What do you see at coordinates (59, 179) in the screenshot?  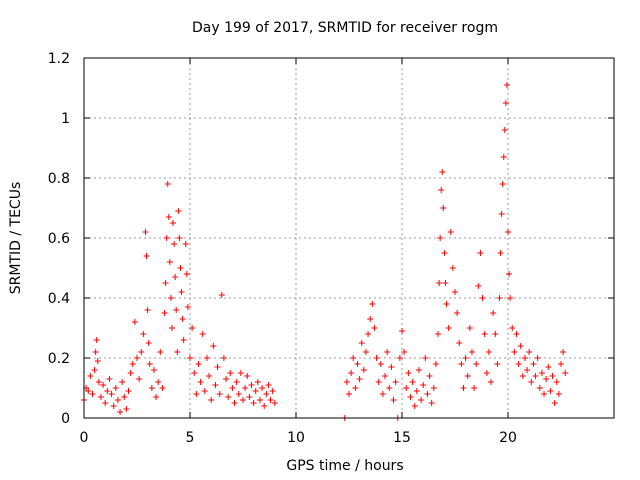 I see `y-tick-label: 0.8` at bounding box center [59, 179].